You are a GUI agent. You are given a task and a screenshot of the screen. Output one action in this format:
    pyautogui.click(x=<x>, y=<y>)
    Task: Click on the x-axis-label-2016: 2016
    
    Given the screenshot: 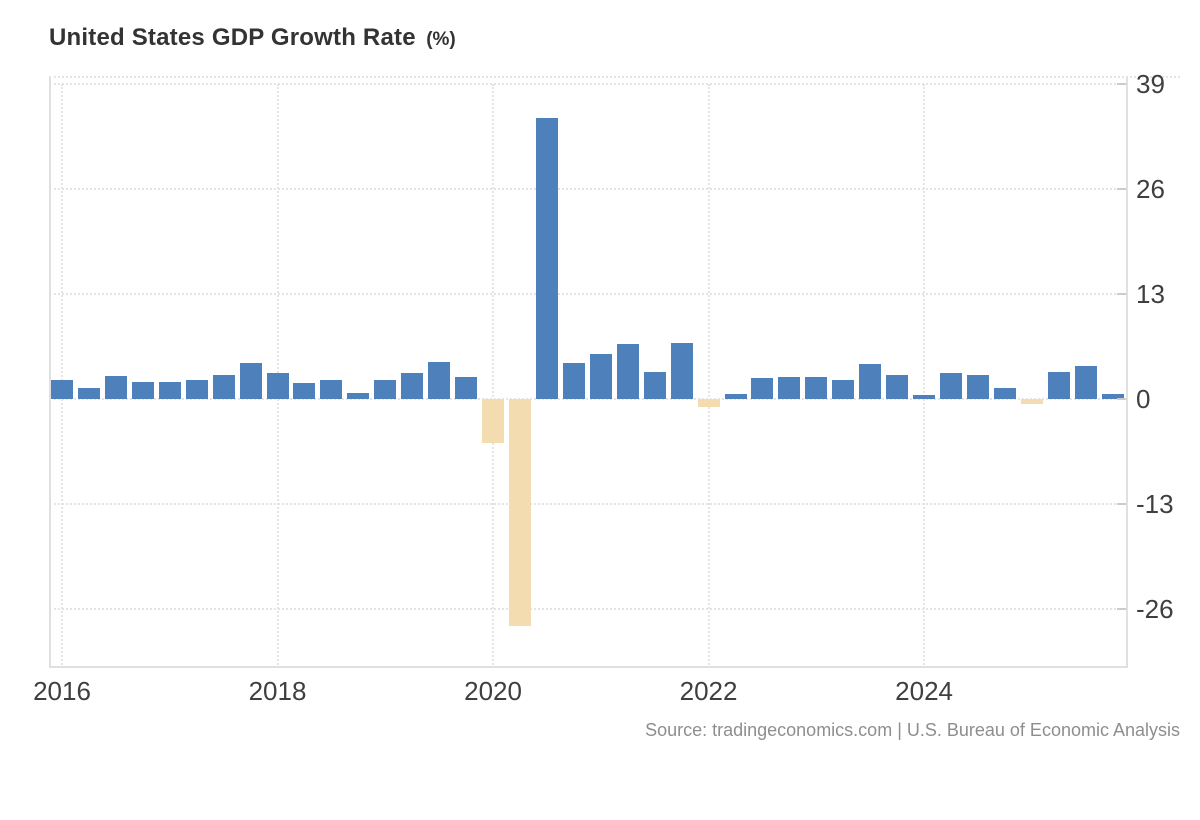 What is the action you would take?
    pyautogui.click(x=62, y=691)
    